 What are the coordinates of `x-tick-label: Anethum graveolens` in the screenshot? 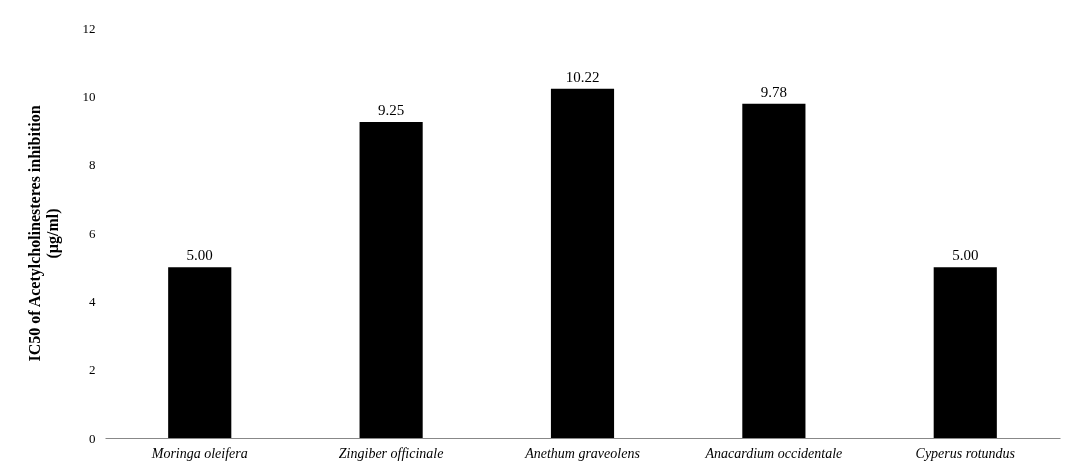 It's located at (582, 453).